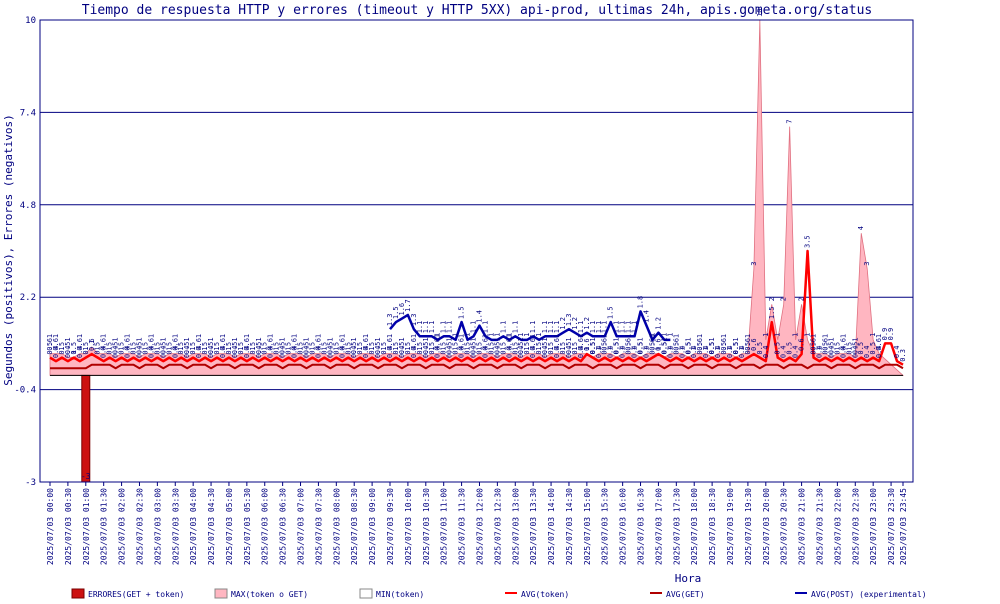 Image resolution: width=1000 pixels, height=604 pixels. What do you see at coordinates (808, 241) in the screenshot?
I see `data-label: 3.5` at bounding box center [808, 241].